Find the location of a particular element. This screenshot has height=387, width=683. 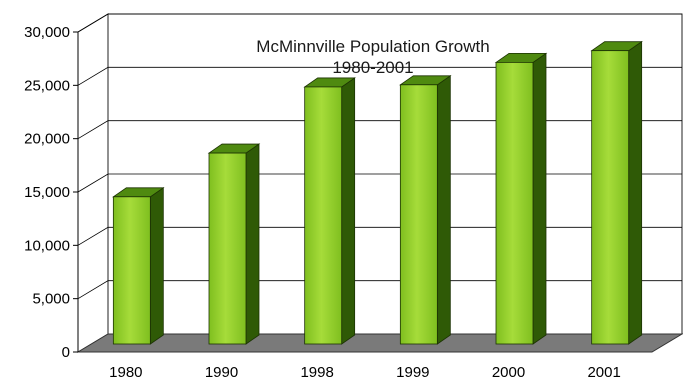

bar-1998 is located at coordinates (329, 211).